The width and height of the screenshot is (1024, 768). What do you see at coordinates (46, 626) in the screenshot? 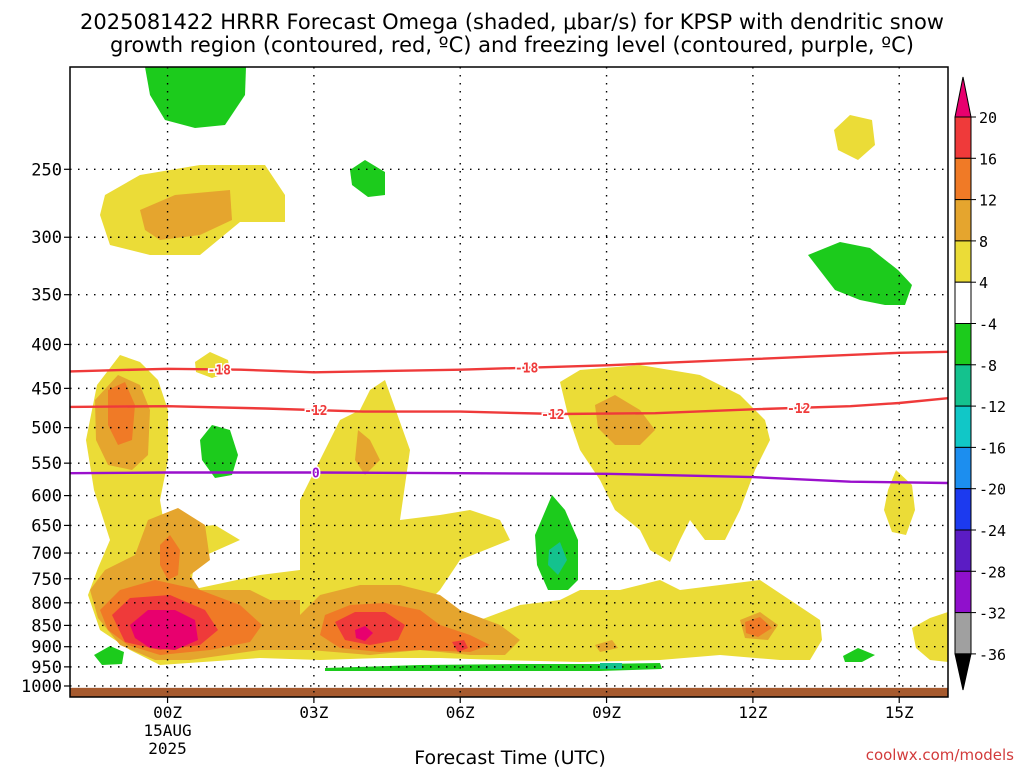
I see `y-tick-label-850: 850` at bounding box center [46, 626].